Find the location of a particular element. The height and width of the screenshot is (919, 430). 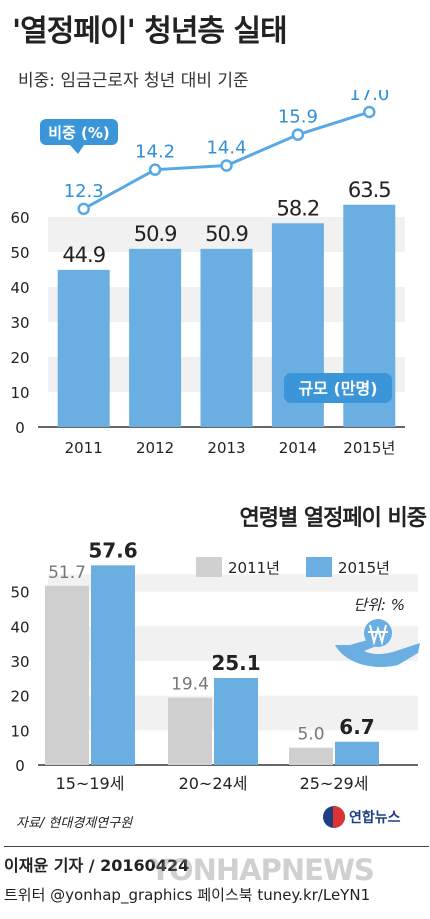

legend-swatch-2015 is located at coordinates (319, 567).